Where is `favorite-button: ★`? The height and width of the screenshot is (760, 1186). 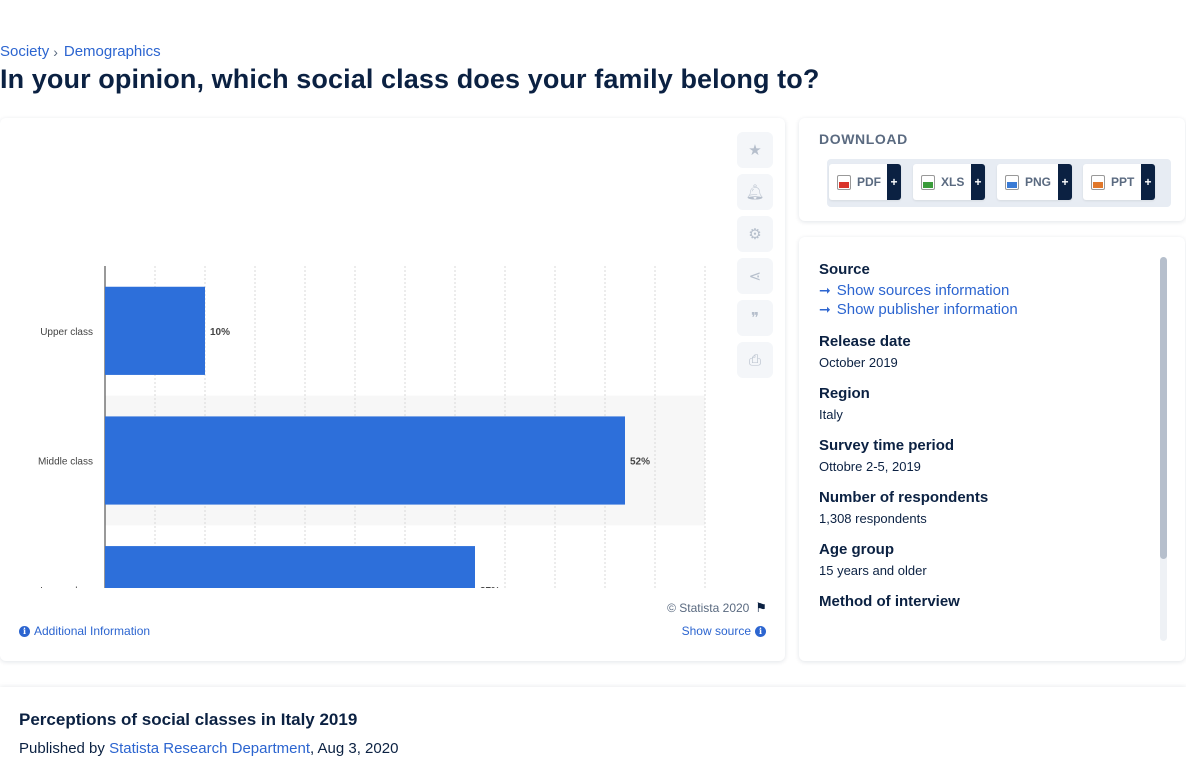 favorite-button: ★ is located at coordinates (755, 150).